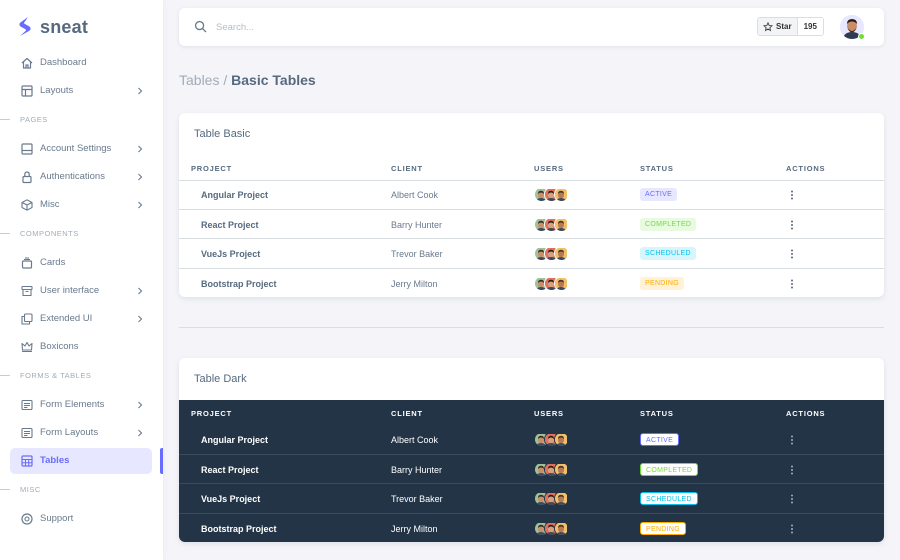 This screenshot has width=900, height=560. What do you see at coordinates (55, 460) in the screenshot?
I see `sidebar-item-label: Tables` at bounding box center [55, 460].